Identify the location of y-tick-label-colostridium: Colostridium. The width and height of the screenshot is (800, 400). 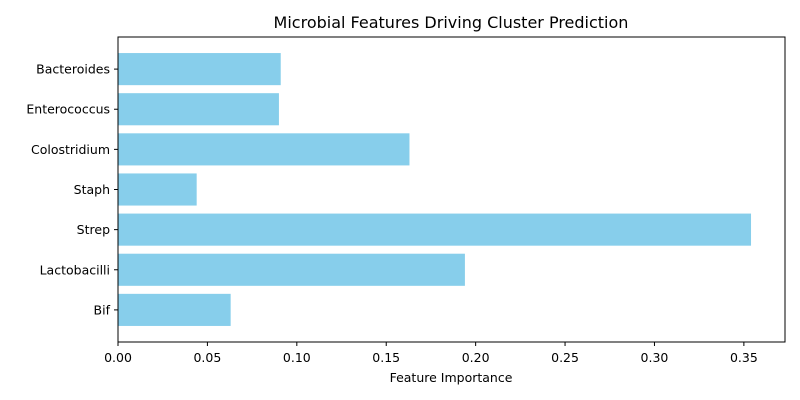
(70, 149).